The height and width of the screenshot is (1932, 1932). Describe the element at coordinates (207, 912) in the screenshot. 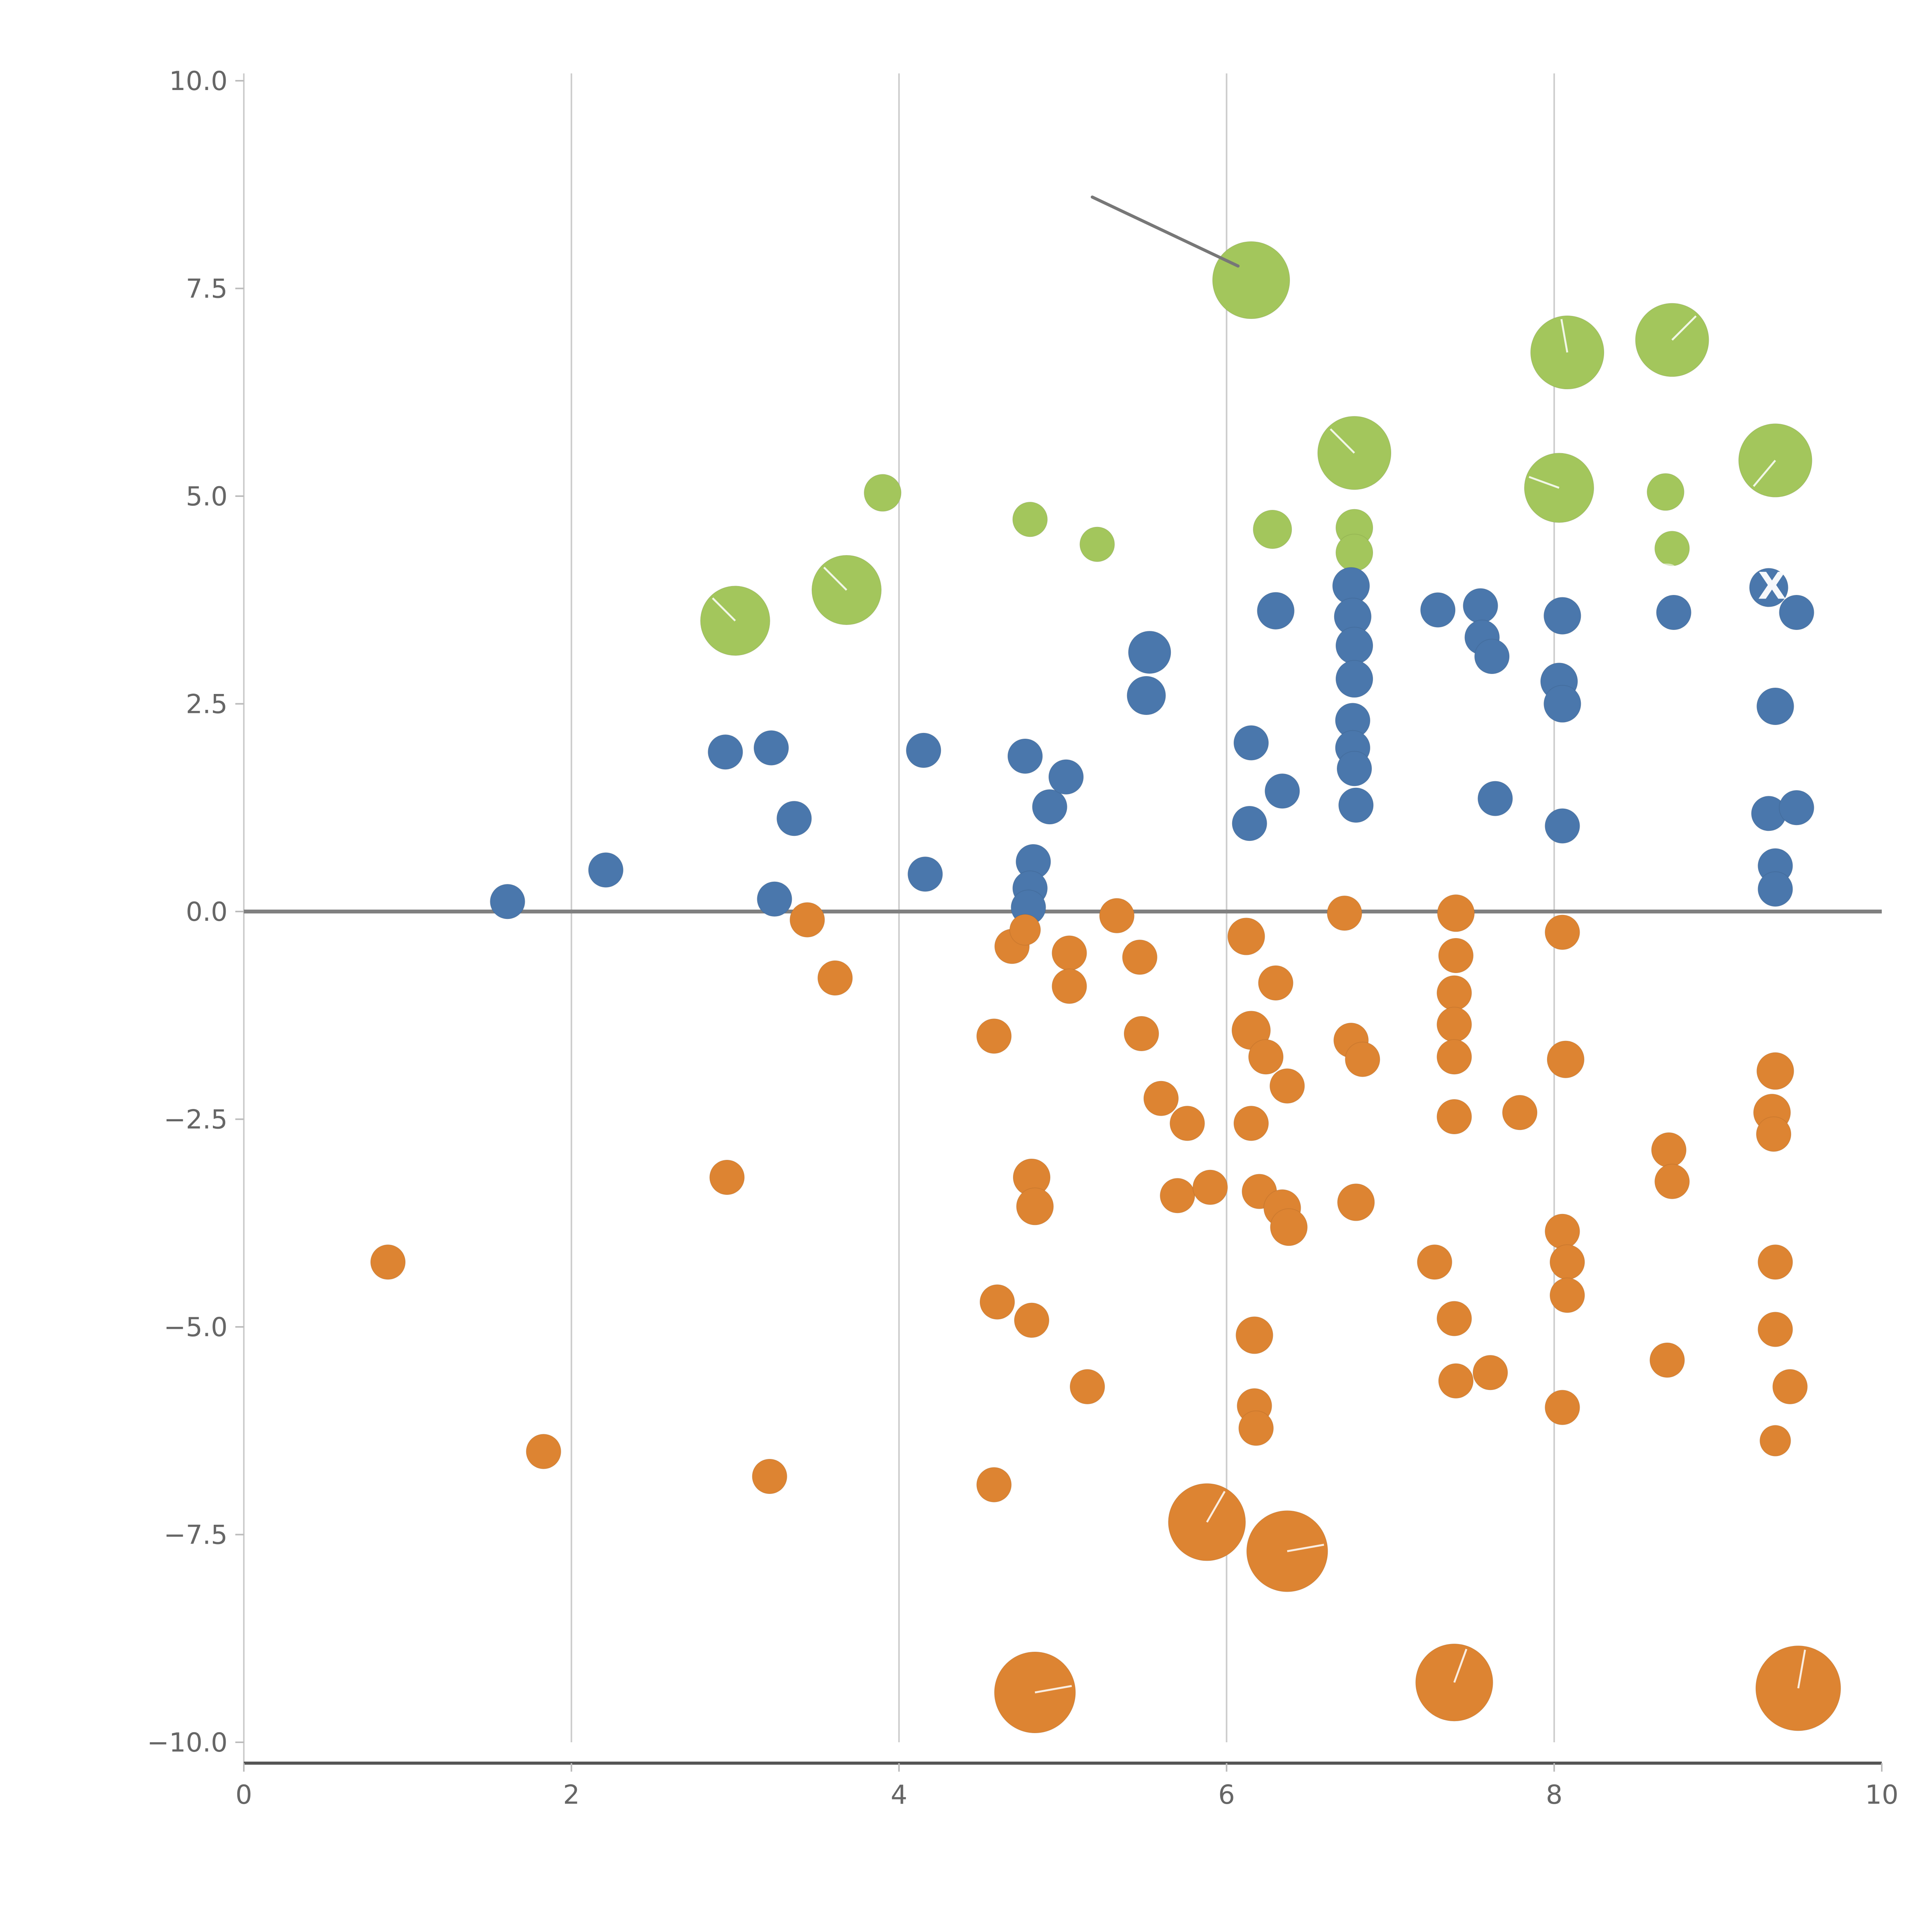

I see `y-tick-label: 0.0` at that location.